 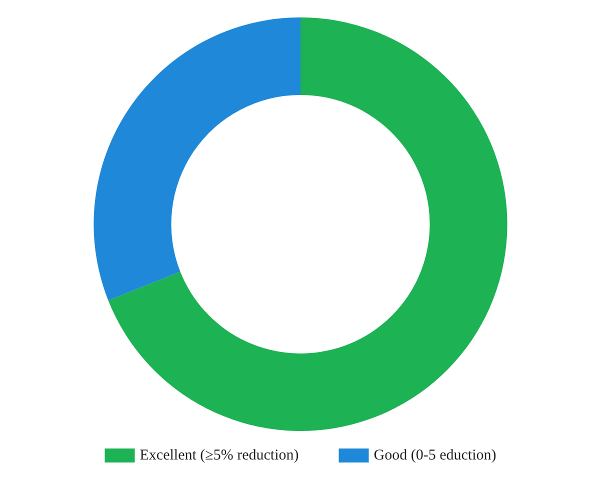 What do you see at coordinates (219, 456) in the screenshot?
I see `legend-label: Excellent (≥5% reduction)` at bounding box center [219, 456].